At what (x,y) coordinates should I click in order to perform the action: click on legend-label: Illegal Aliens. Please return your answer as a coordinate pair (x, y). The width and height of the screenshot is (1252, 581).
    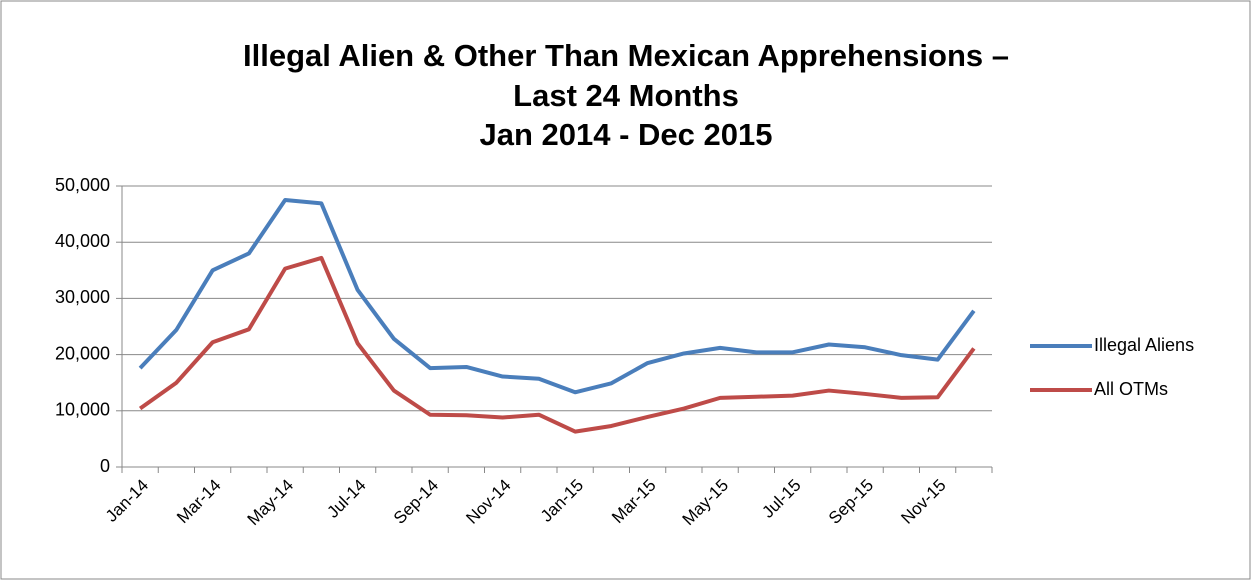
    Looking at the image, I should click on (1144, 345).